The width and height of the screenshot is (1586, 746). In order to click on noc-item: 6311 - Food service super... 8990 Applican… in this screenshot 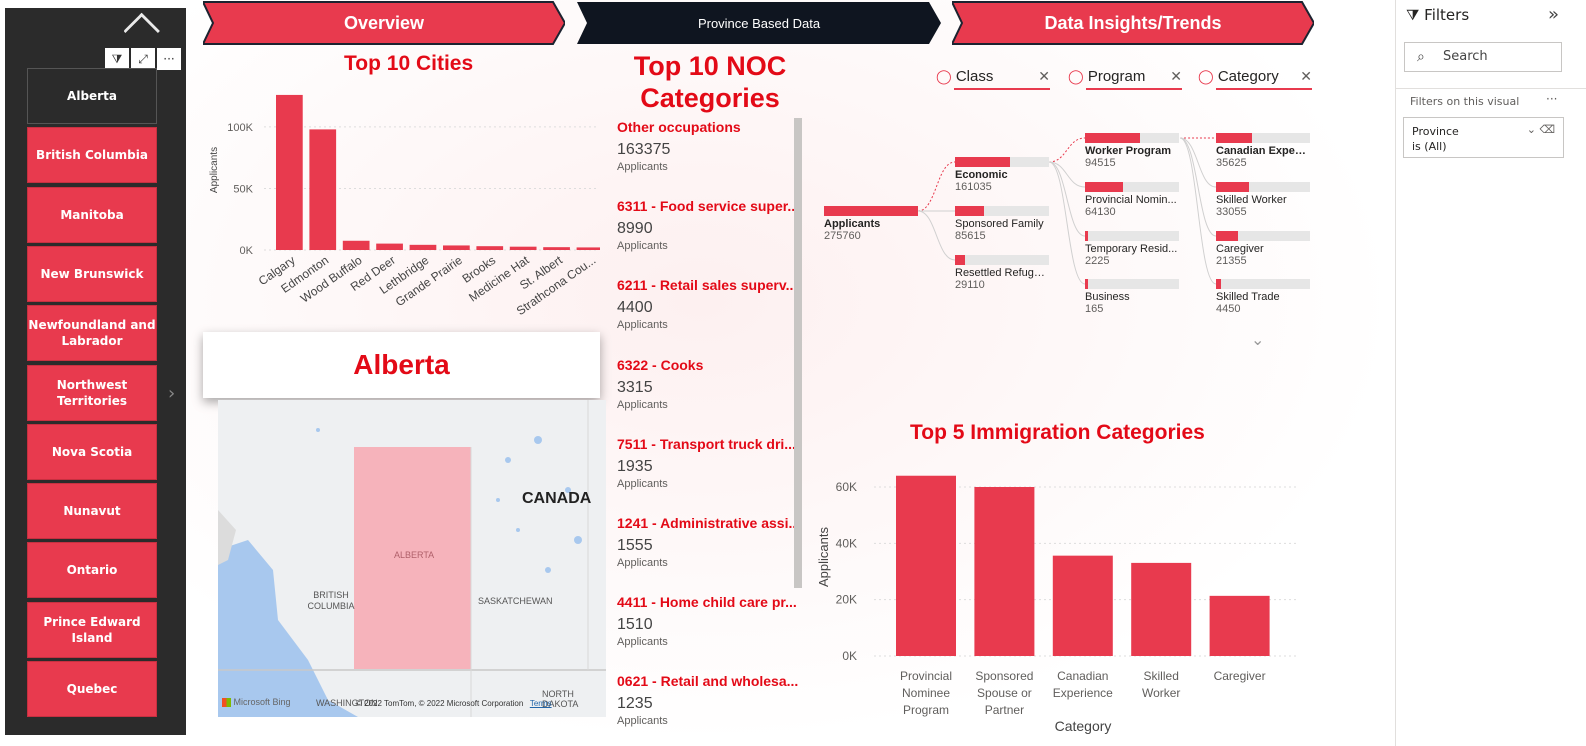, I will do `click(709, 225)`.